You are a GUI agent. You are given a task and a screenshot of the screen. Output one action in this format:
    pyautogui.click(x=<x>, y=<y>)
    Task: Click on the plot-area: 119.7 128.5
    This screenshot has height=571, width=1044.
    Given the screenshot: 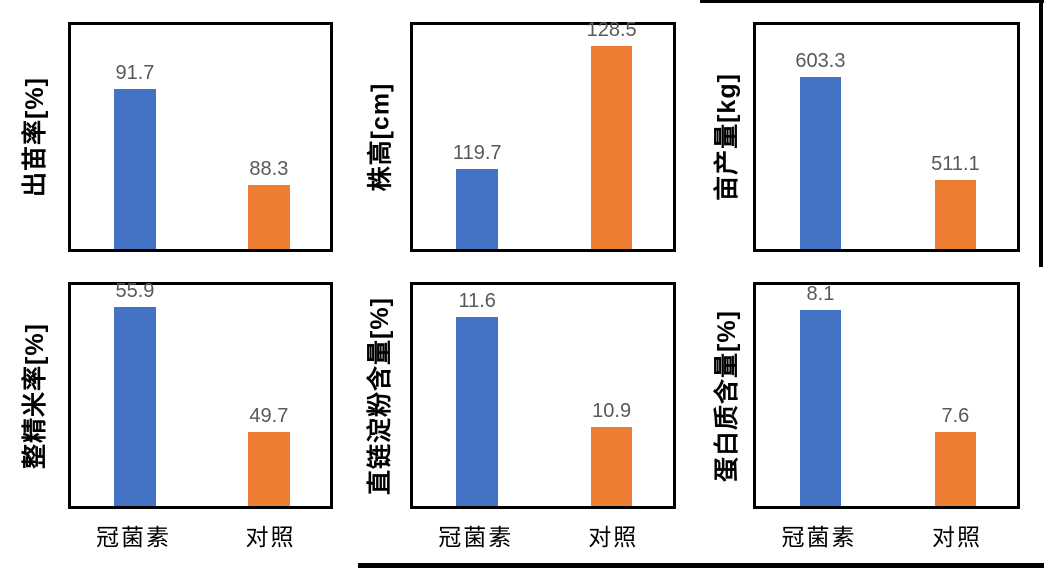 What is the action you would take?
    pyautogui.click(x=543, y=135)
    